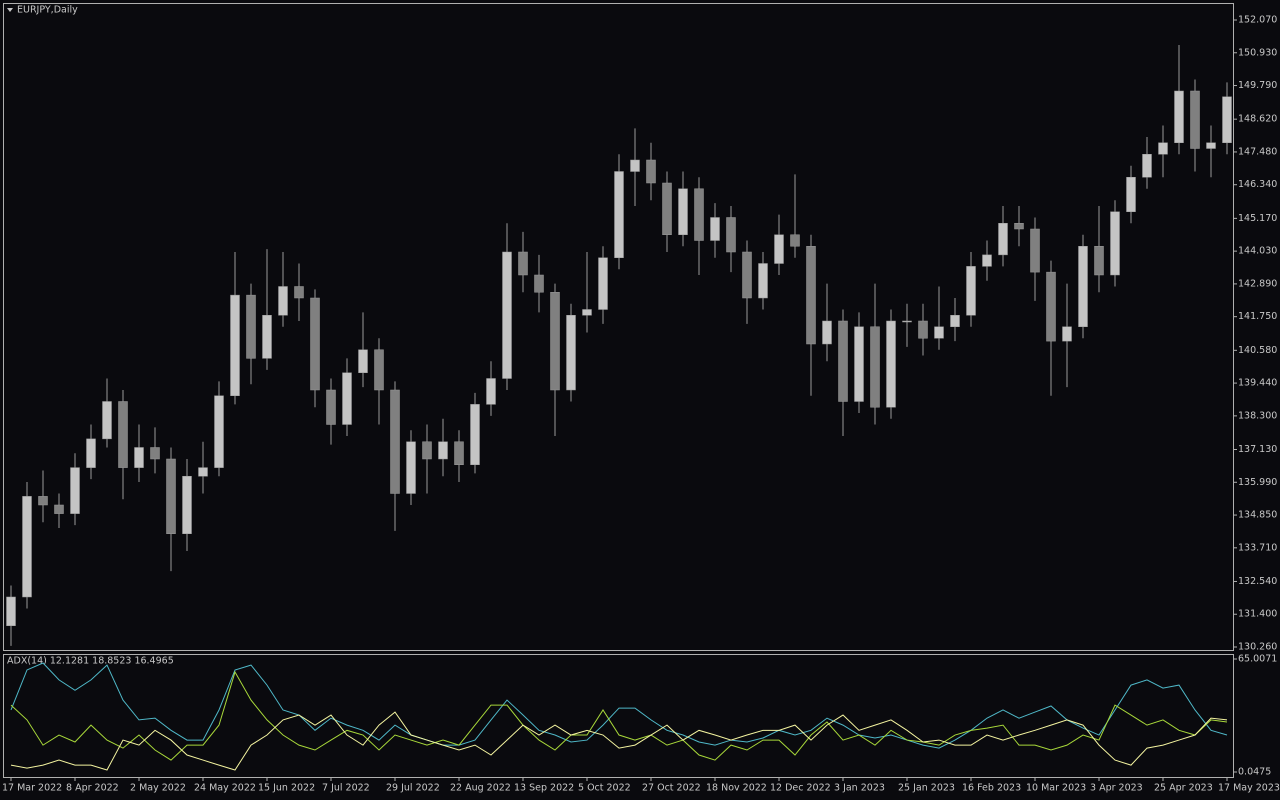 The height and width of the screenshot is (800, 1280). Describe the element at coordinates (991, 788) in the screenshot. I see `x-tick-label: 16 Feb 2023` at that location.